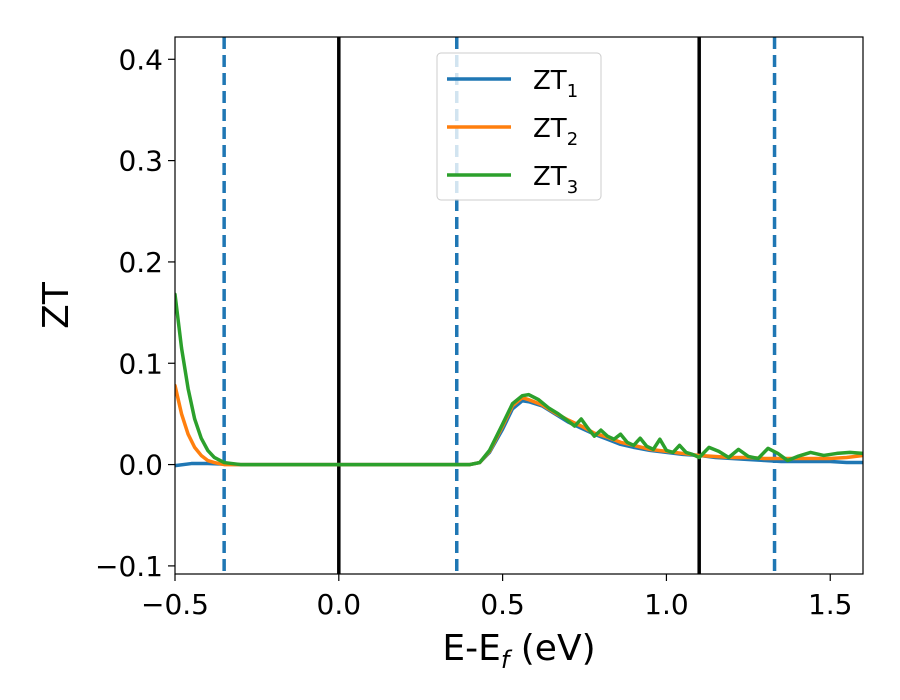  What do you see at coordinates (572, 139) in the screenshot?
I see `legend-label-sub: 2` at bounding box center [572, 139].